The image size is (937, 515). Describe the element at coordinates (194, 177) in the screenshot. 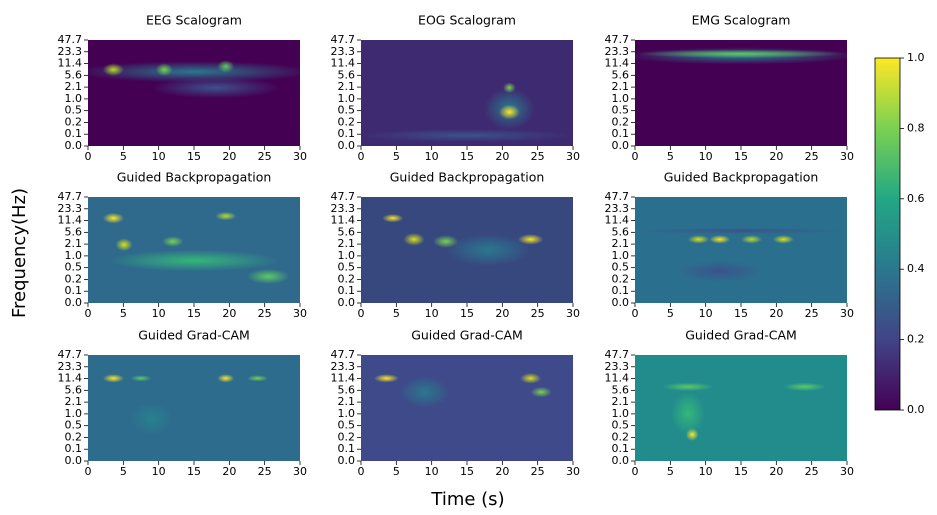

I see `panel-title: Guided Backpropagation` at that location.